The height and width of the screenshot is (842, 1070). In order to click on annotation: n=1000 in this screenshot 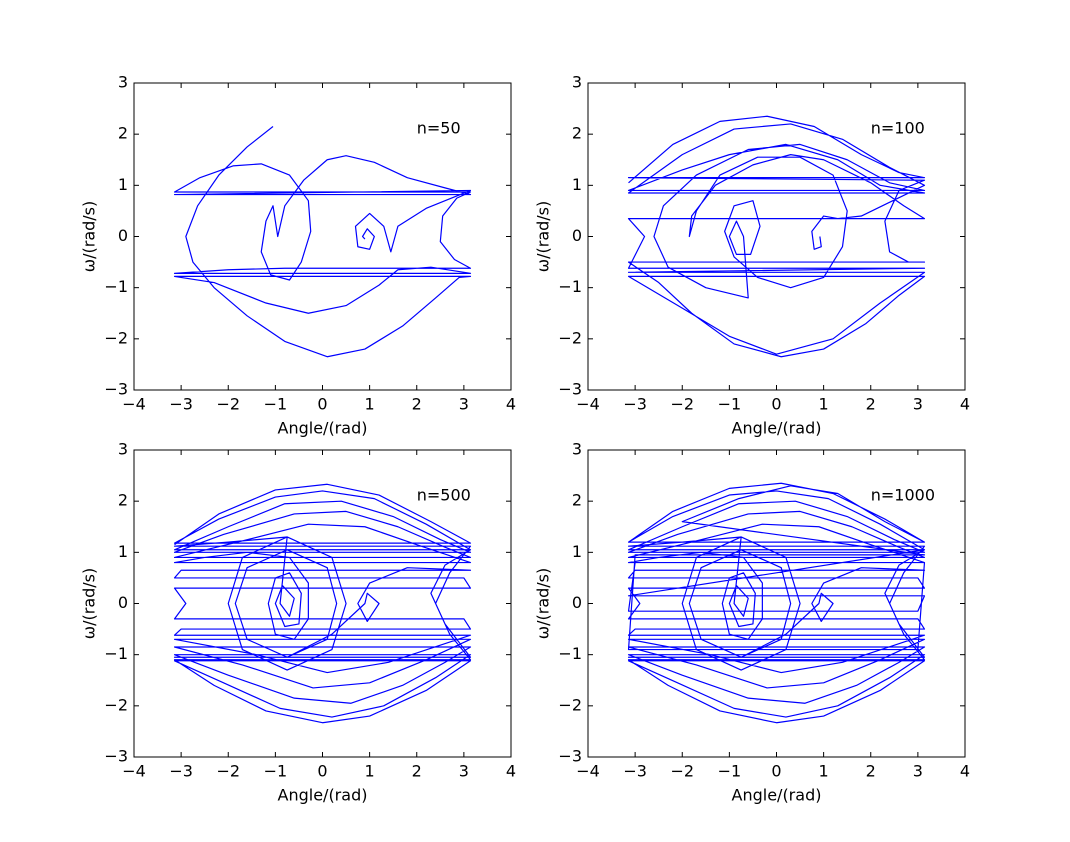, I will do `click(903, 495)`.